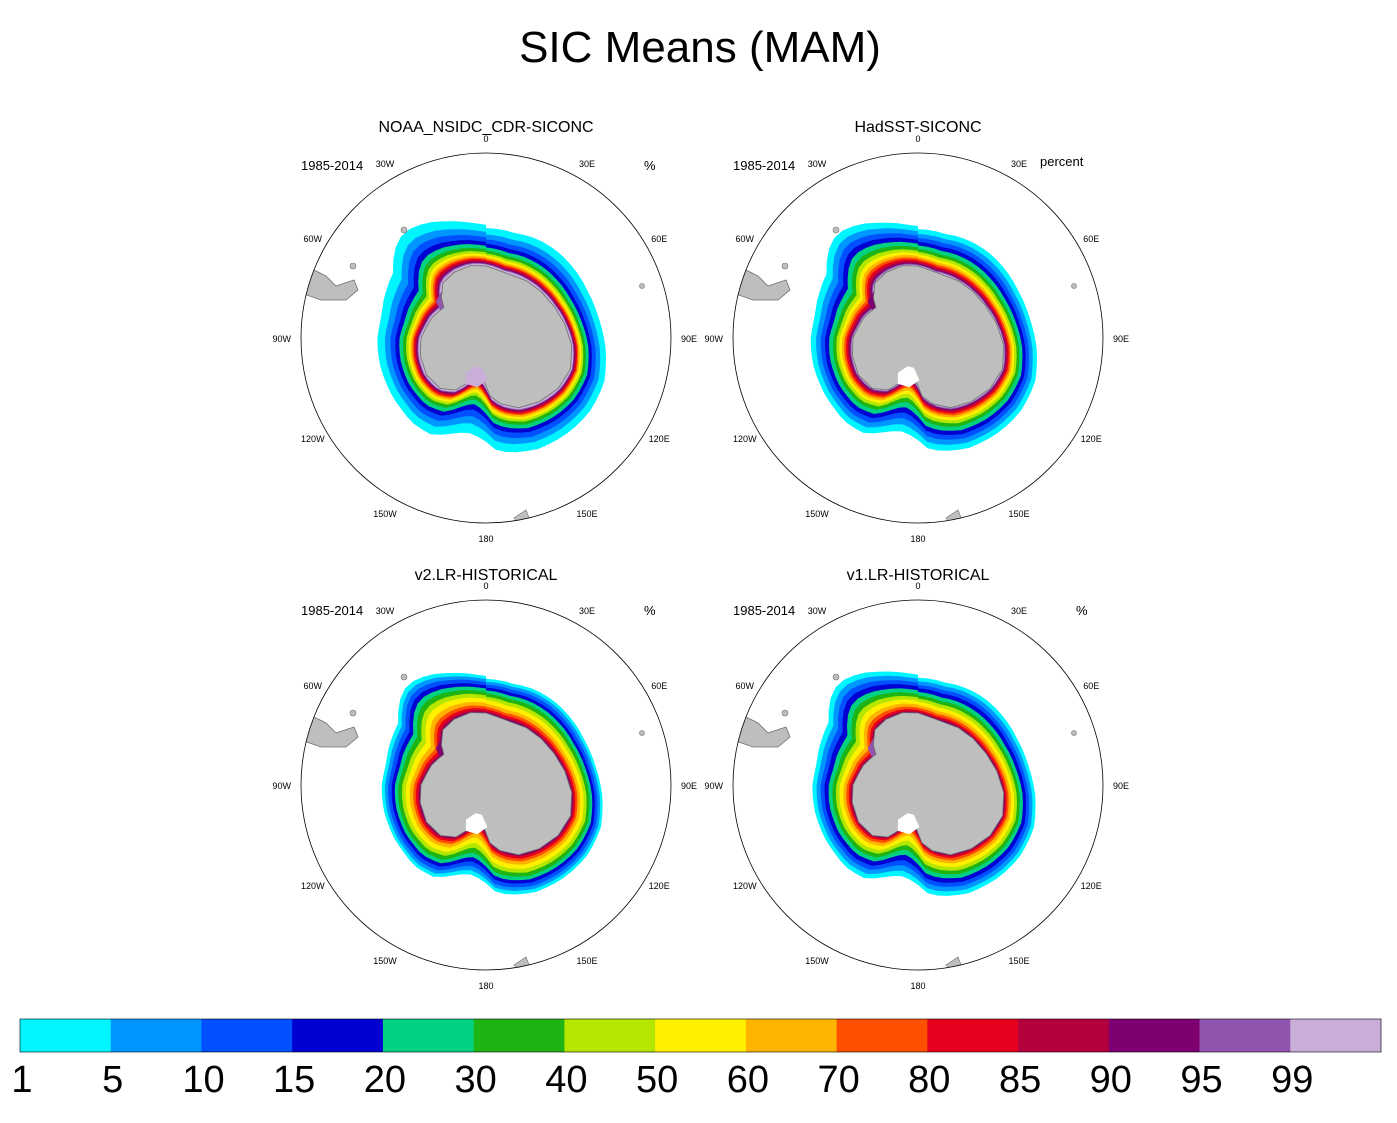  Describe the element at coordinates (476, 1080) in the screenshot. I see `colorbar-label: 30` at that location.